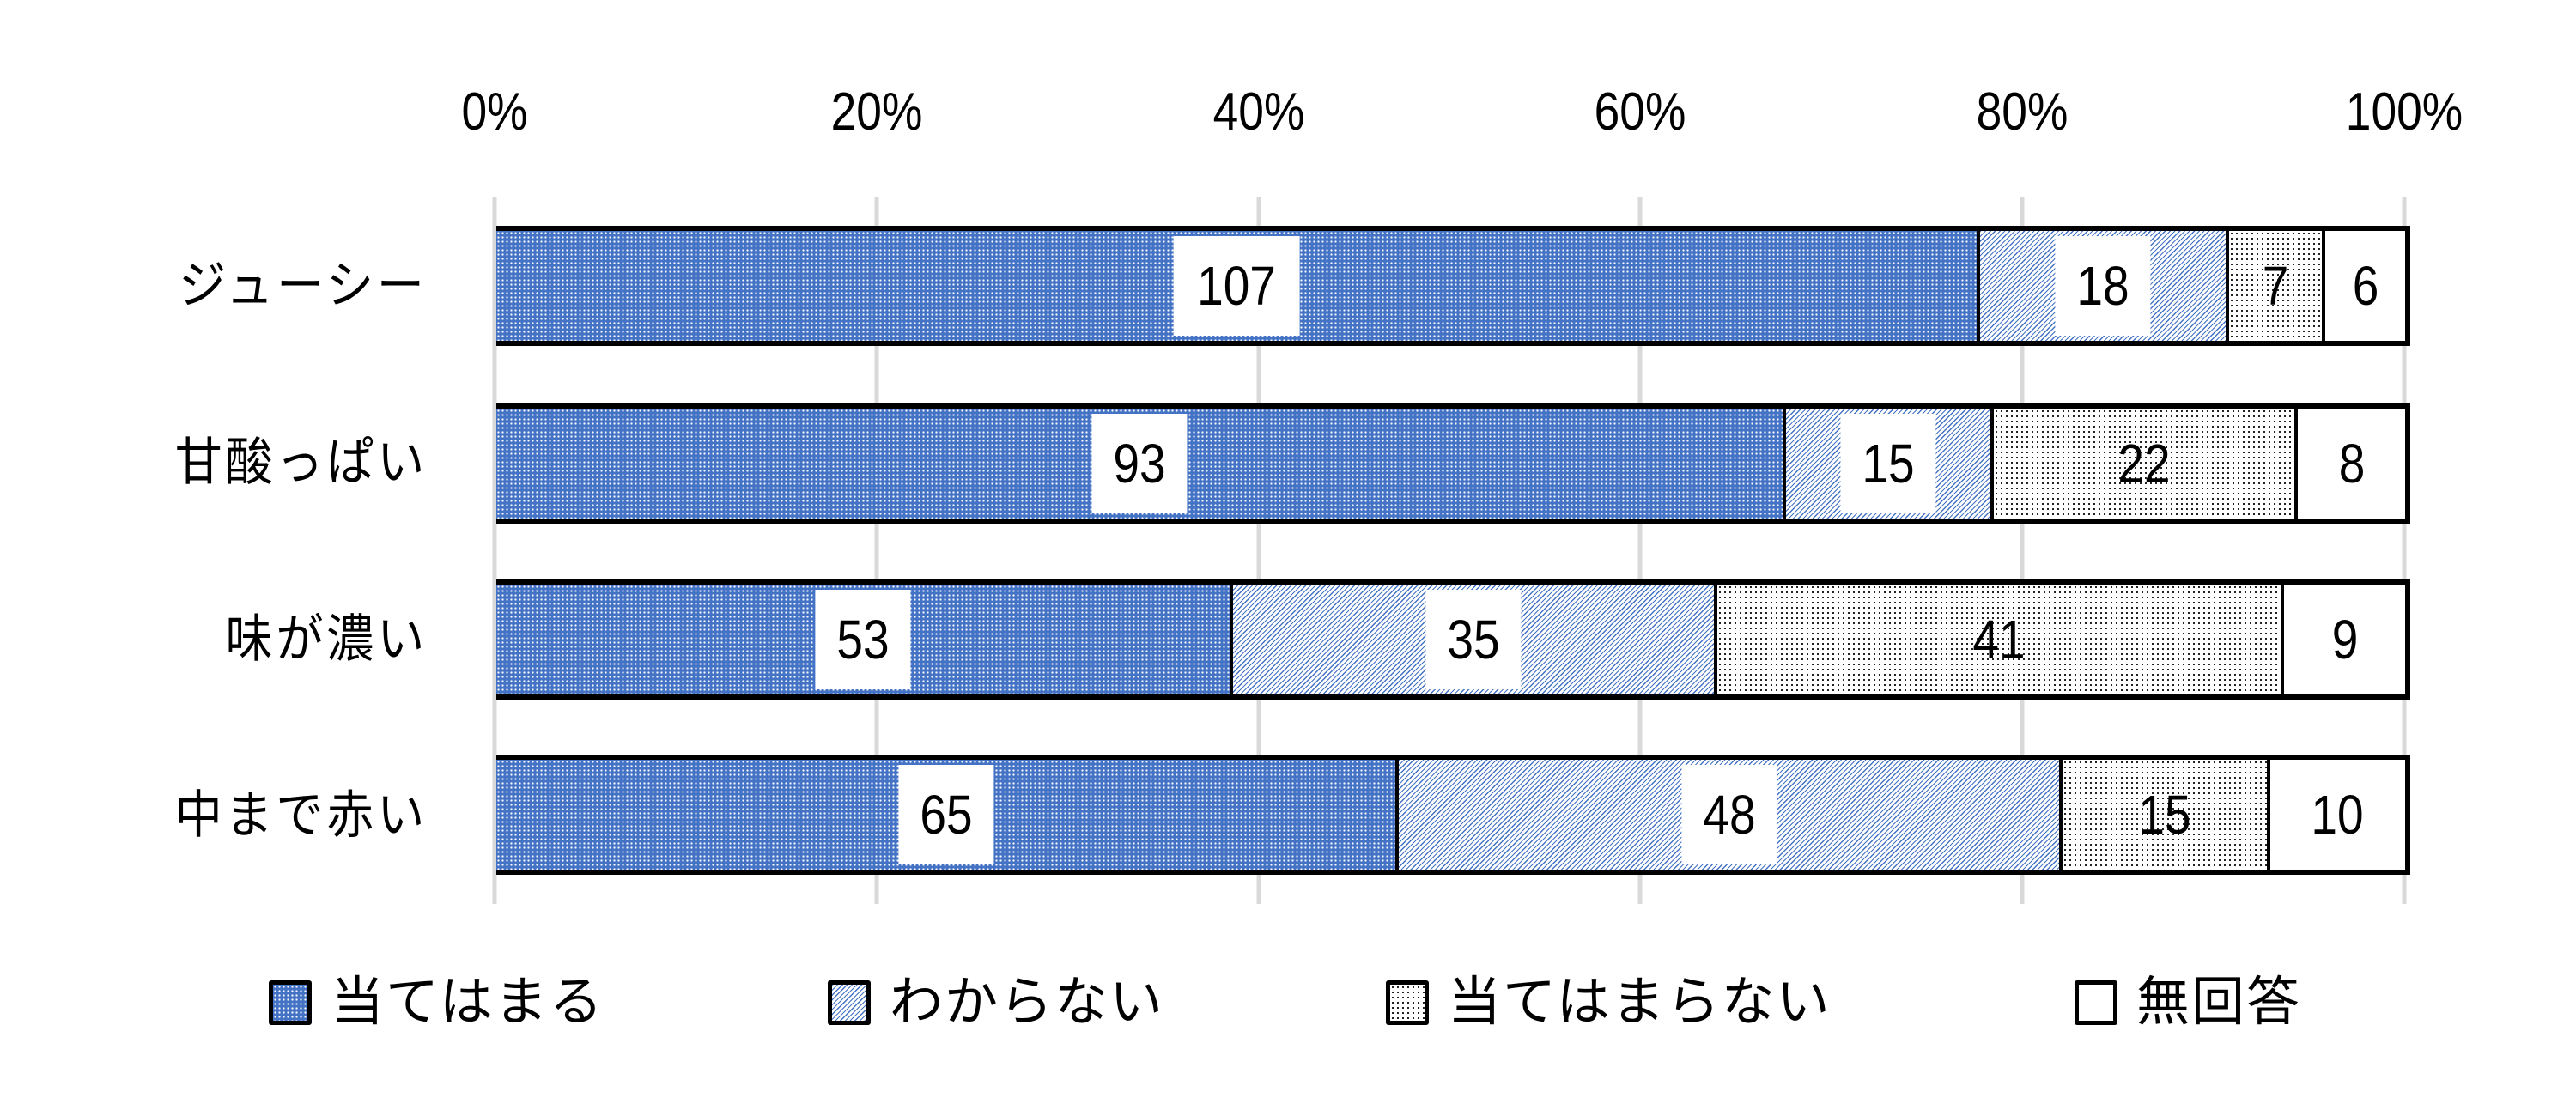  I want to click on segment-no-answer: 8, so click(2349, 464).